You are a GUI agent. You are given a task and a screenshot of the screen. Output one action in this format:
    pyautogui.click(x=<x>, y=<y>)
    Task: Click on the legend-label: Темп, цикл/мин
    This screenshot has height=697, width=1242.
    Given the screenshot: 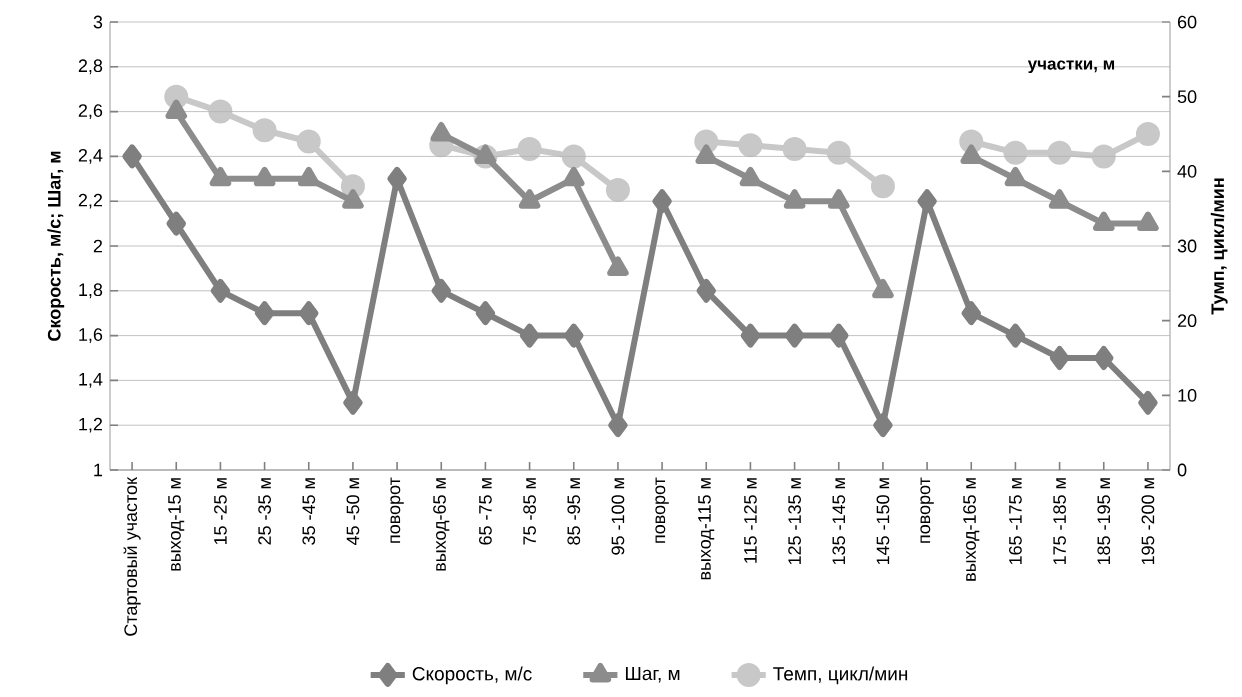 What is the action you would take?
    pyautogui.click(x=840, y=675)
    